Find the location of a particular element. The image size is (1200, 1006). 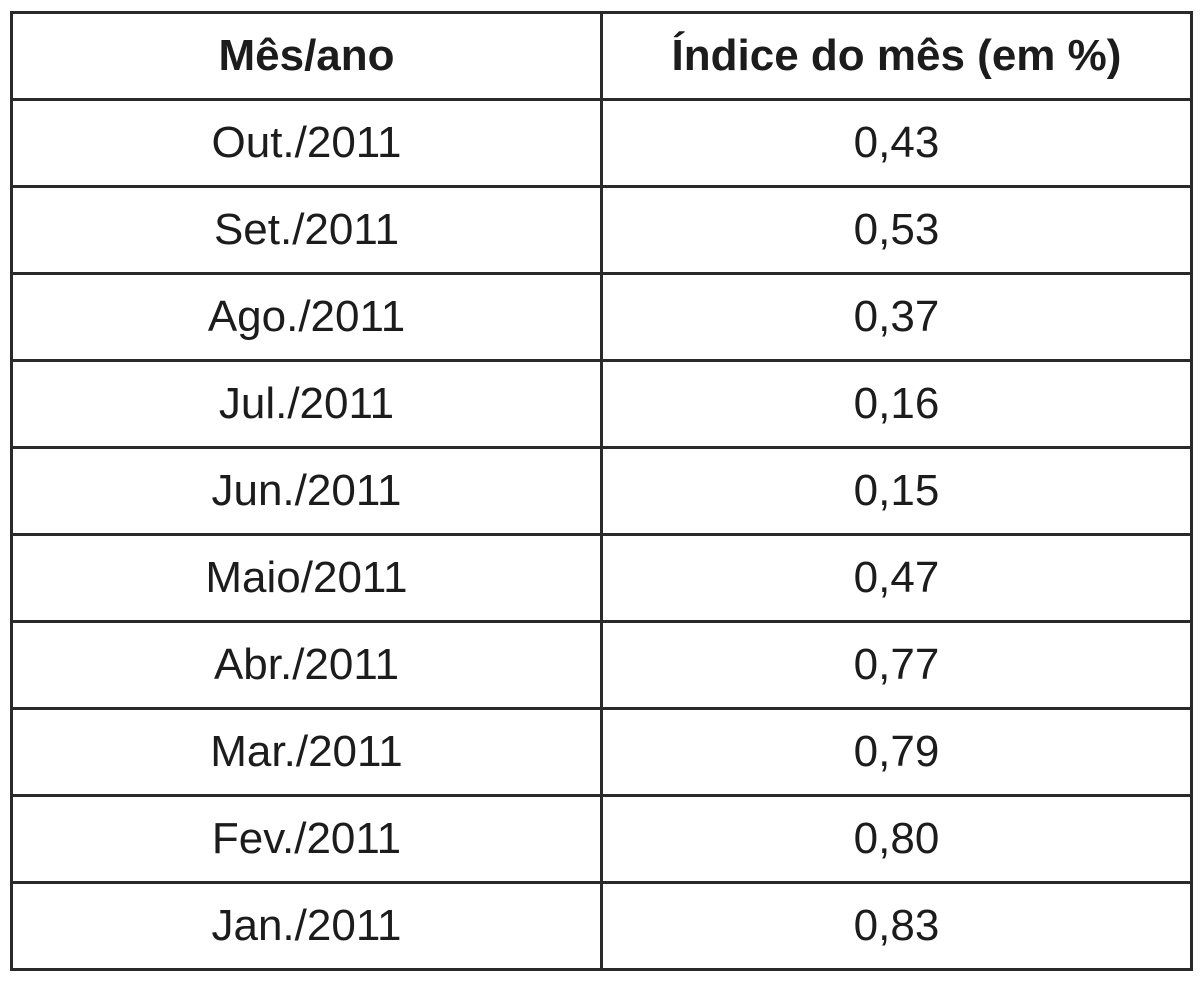

cell-monthly-index: 0,83 is located at coordinates (896, 926).